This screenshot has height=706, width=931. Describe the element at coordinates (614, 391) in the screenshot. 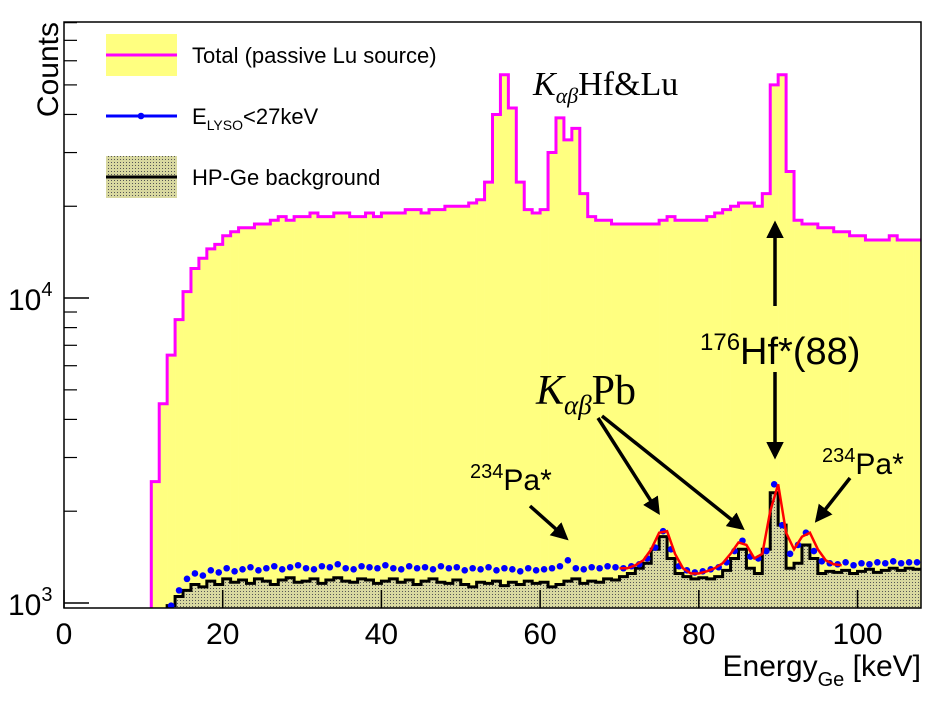

I see `annotation-tail: Pb` at that location.